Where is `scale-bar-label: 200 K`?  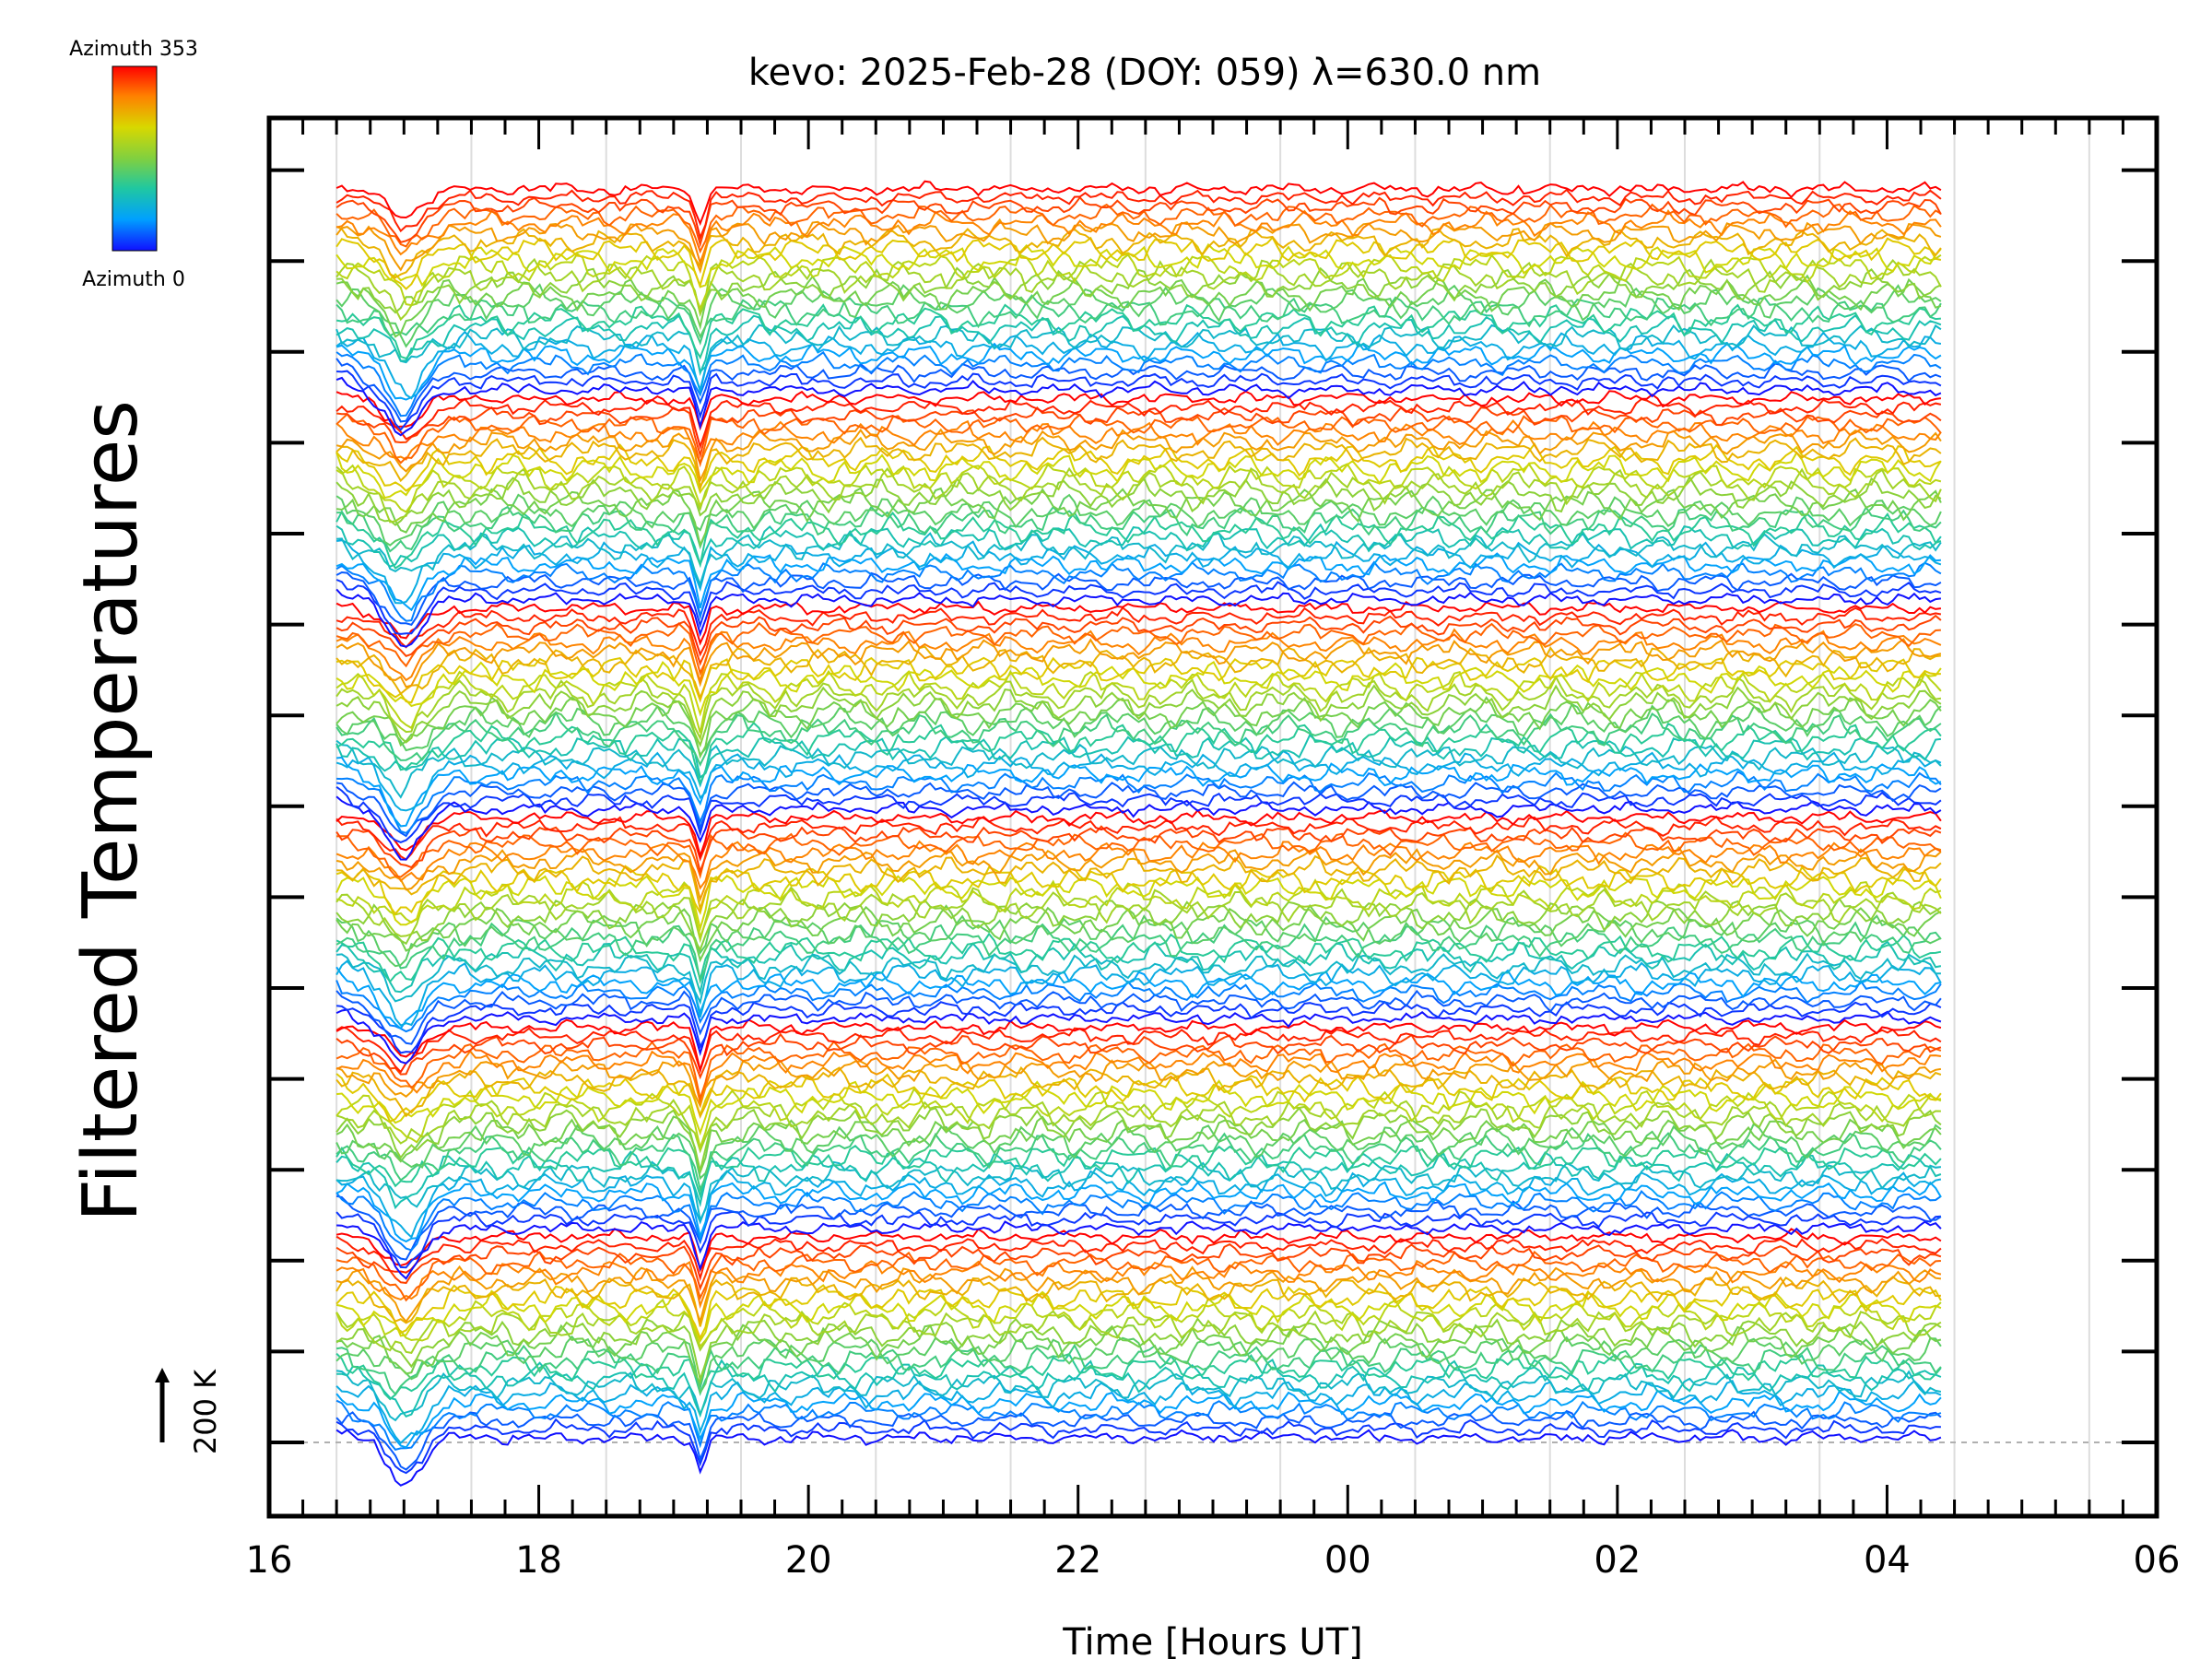
scale-bar-label: 200 K is located at coordinates (205, 1411).